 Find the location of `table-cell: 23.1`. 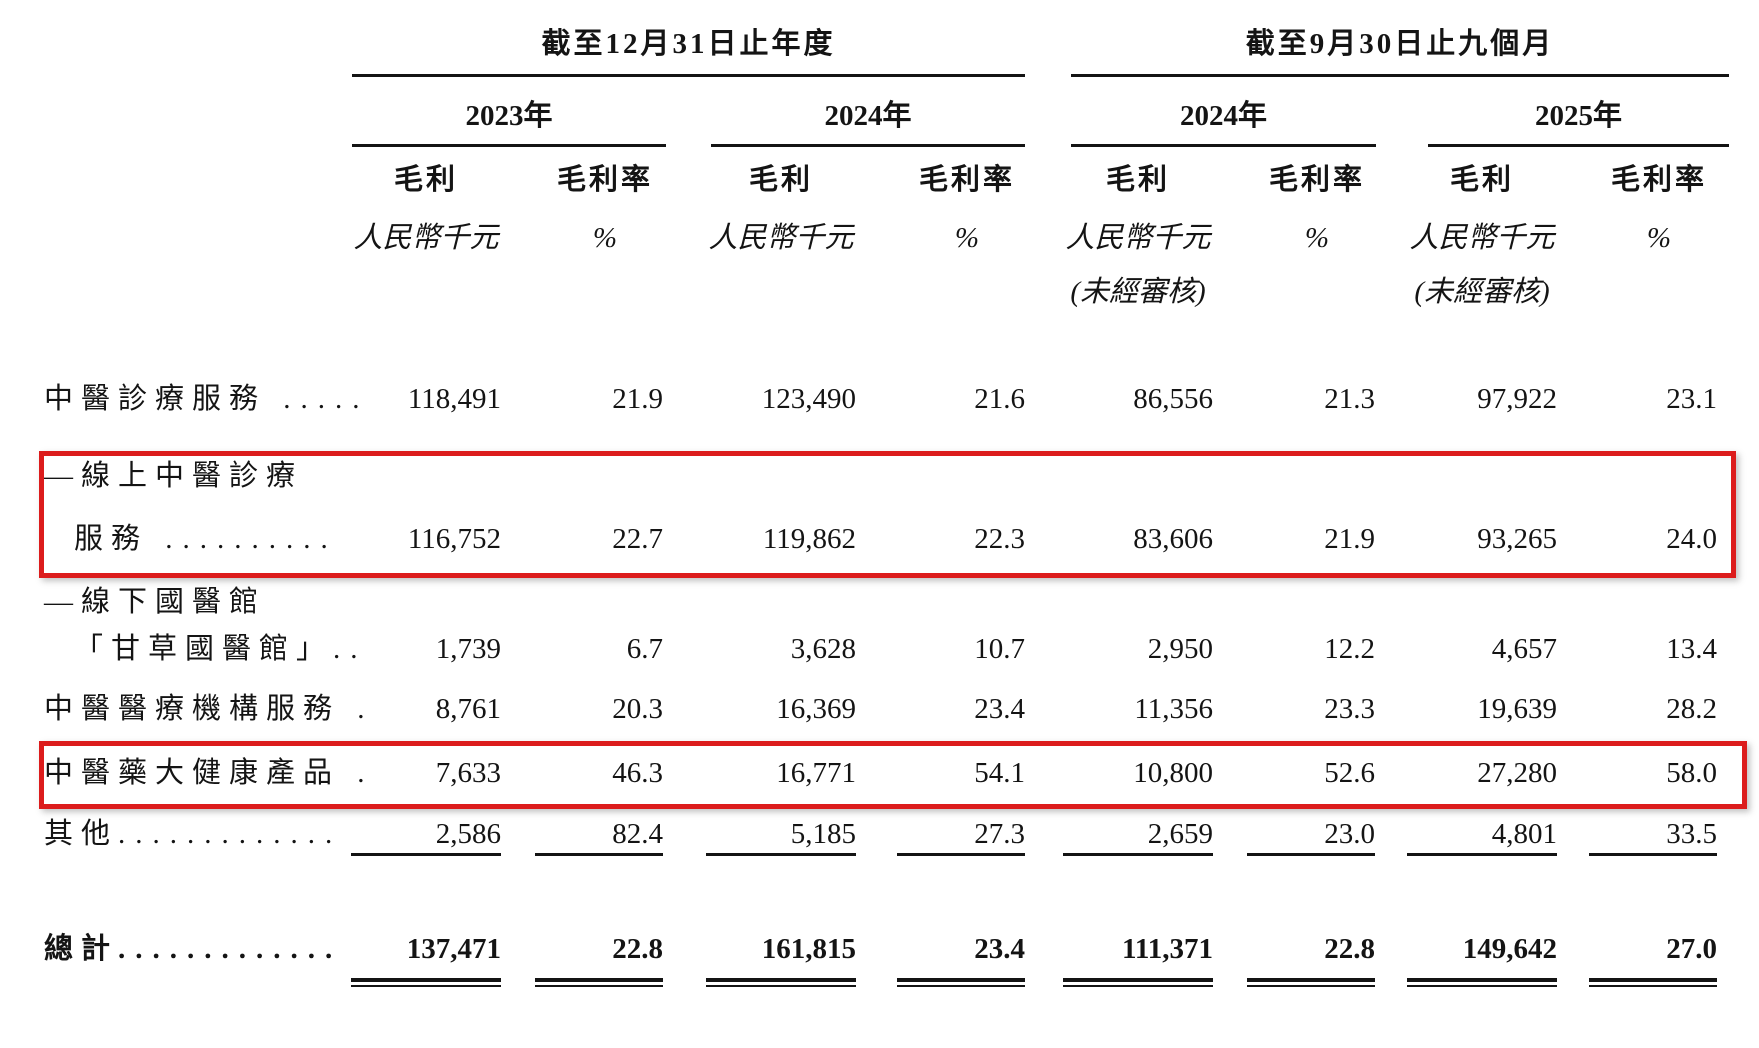

table-cell: 23.1 is located at coordinates (1691, 399).